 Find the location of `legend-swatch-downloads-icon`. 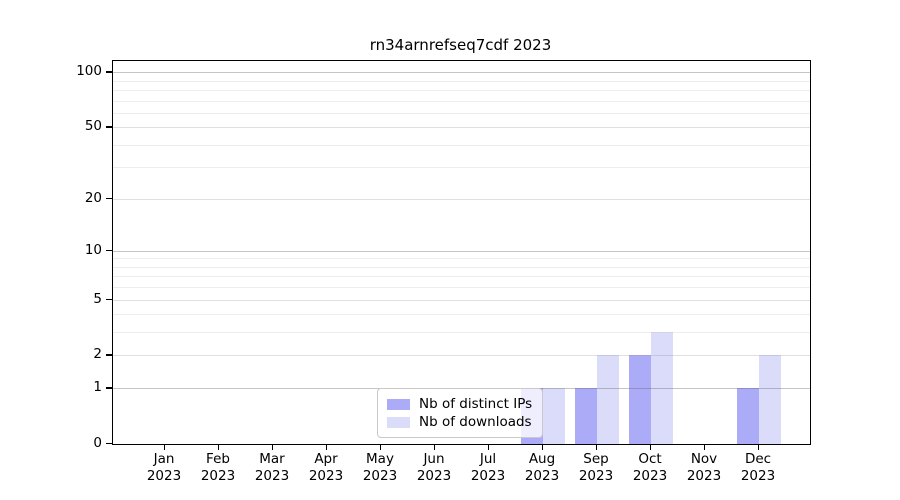

legend-swatch-downloads-icon is located at coordinates (398, 422).